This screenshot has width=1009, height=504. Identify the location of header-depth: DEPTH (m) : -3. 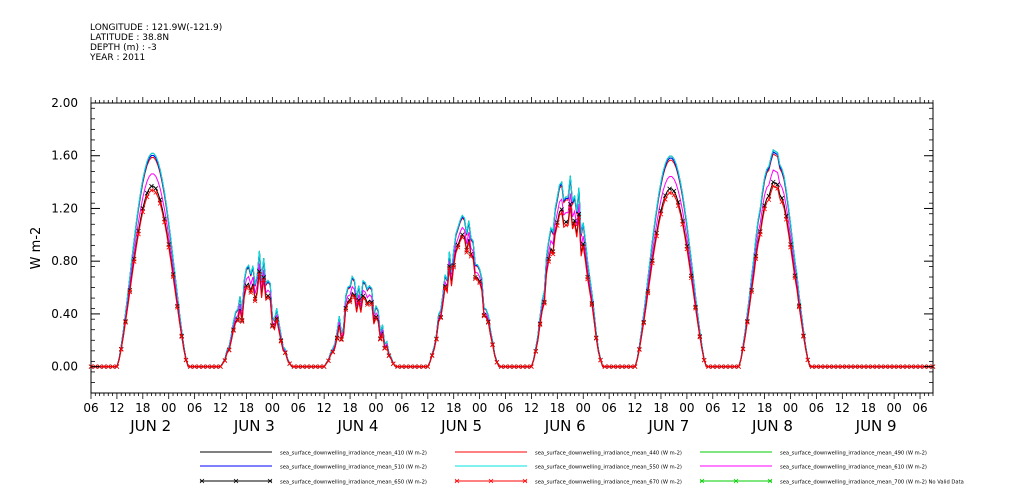
(123, 48).